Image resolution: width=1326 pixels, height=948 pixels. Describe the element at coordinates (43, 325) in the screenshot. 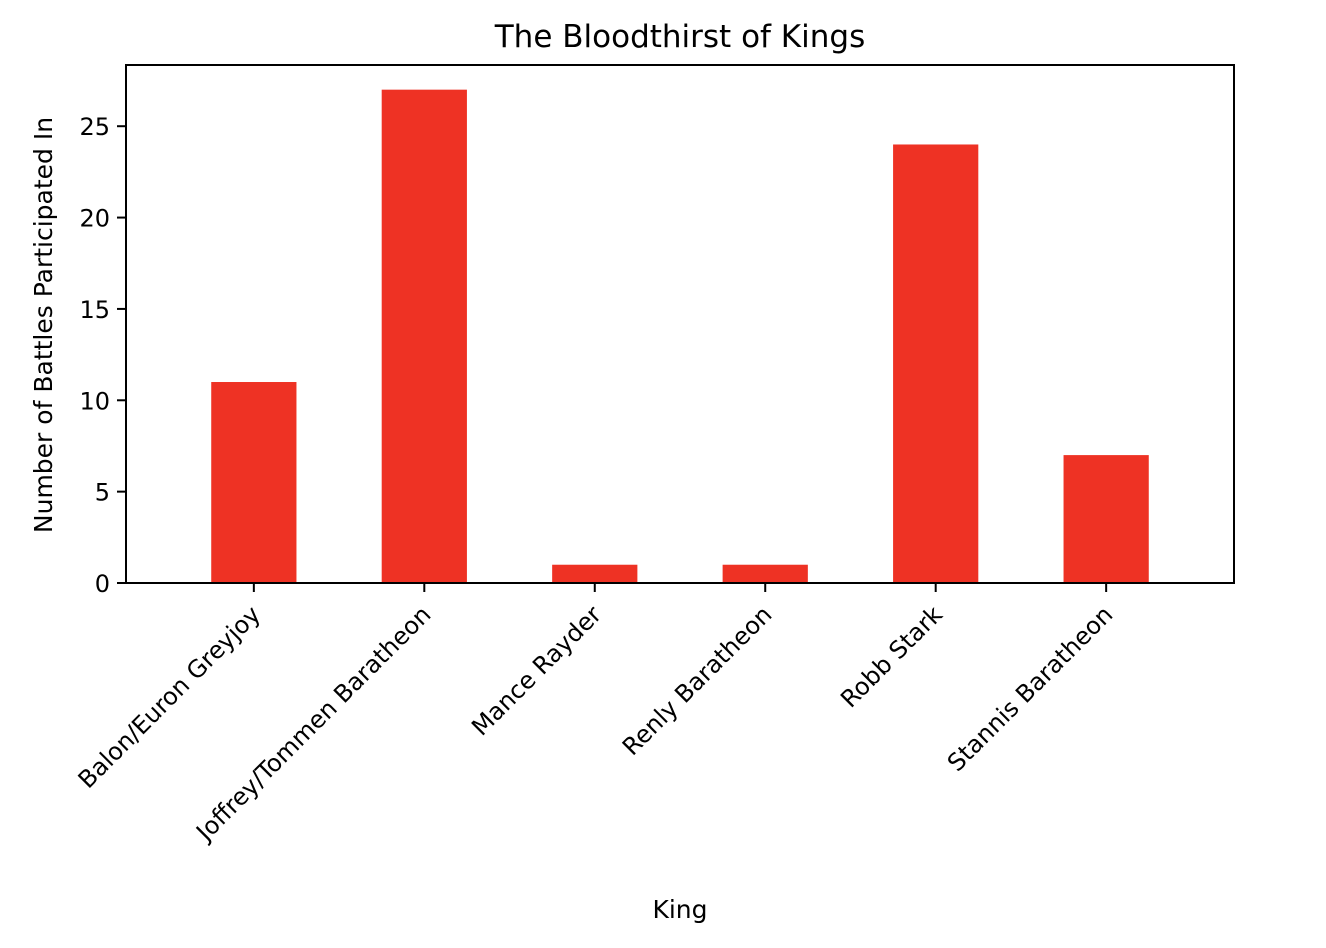

I see `y-axis-label: Number of Battles Participated In` at that location.